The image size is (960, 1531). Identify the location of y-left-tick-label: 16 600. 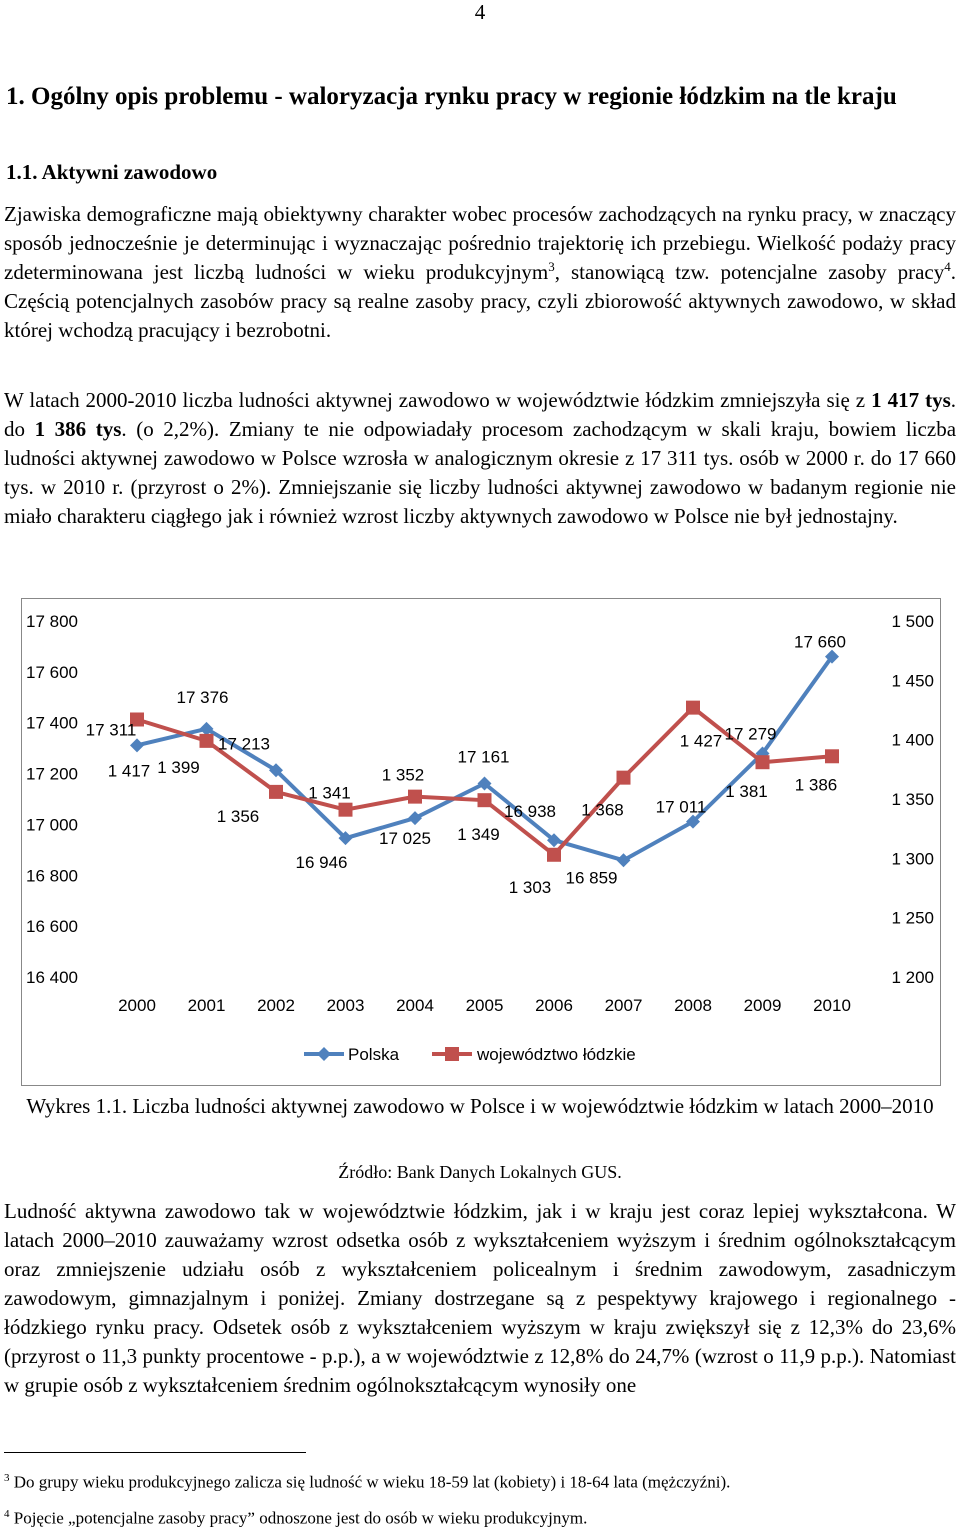
(52, 926).